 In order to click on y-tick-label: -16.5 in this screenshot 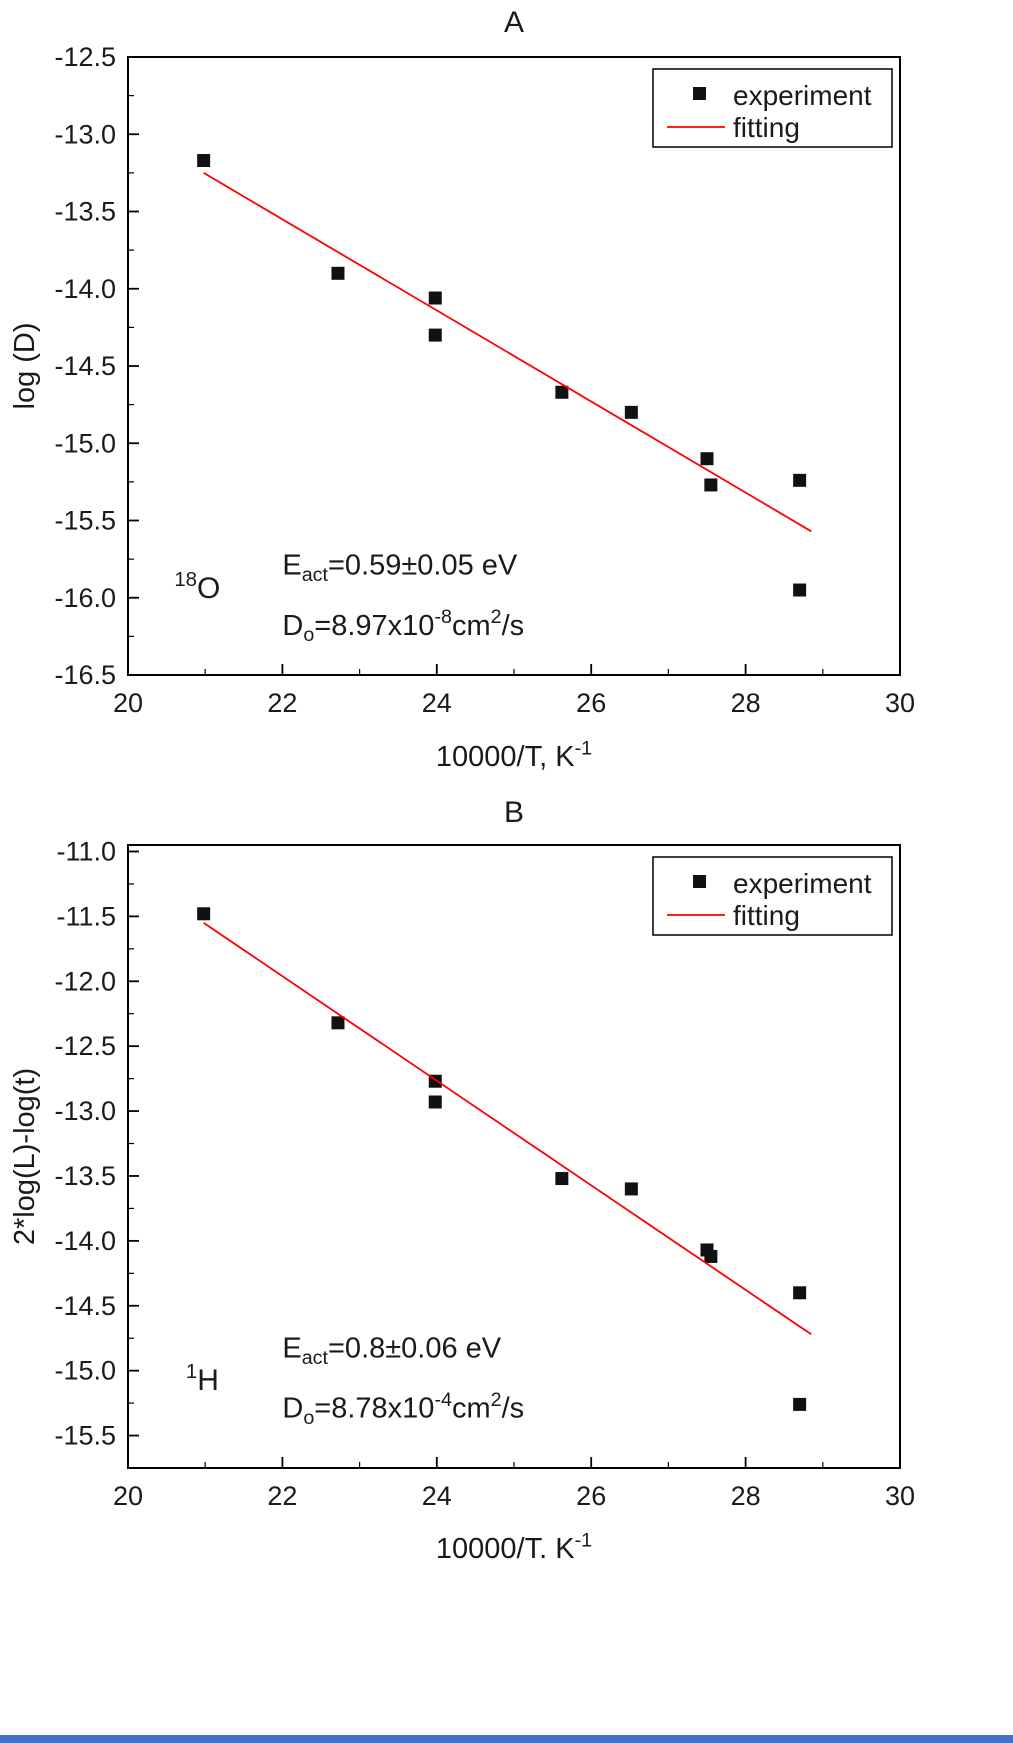, I will do `click(85, 675)`.